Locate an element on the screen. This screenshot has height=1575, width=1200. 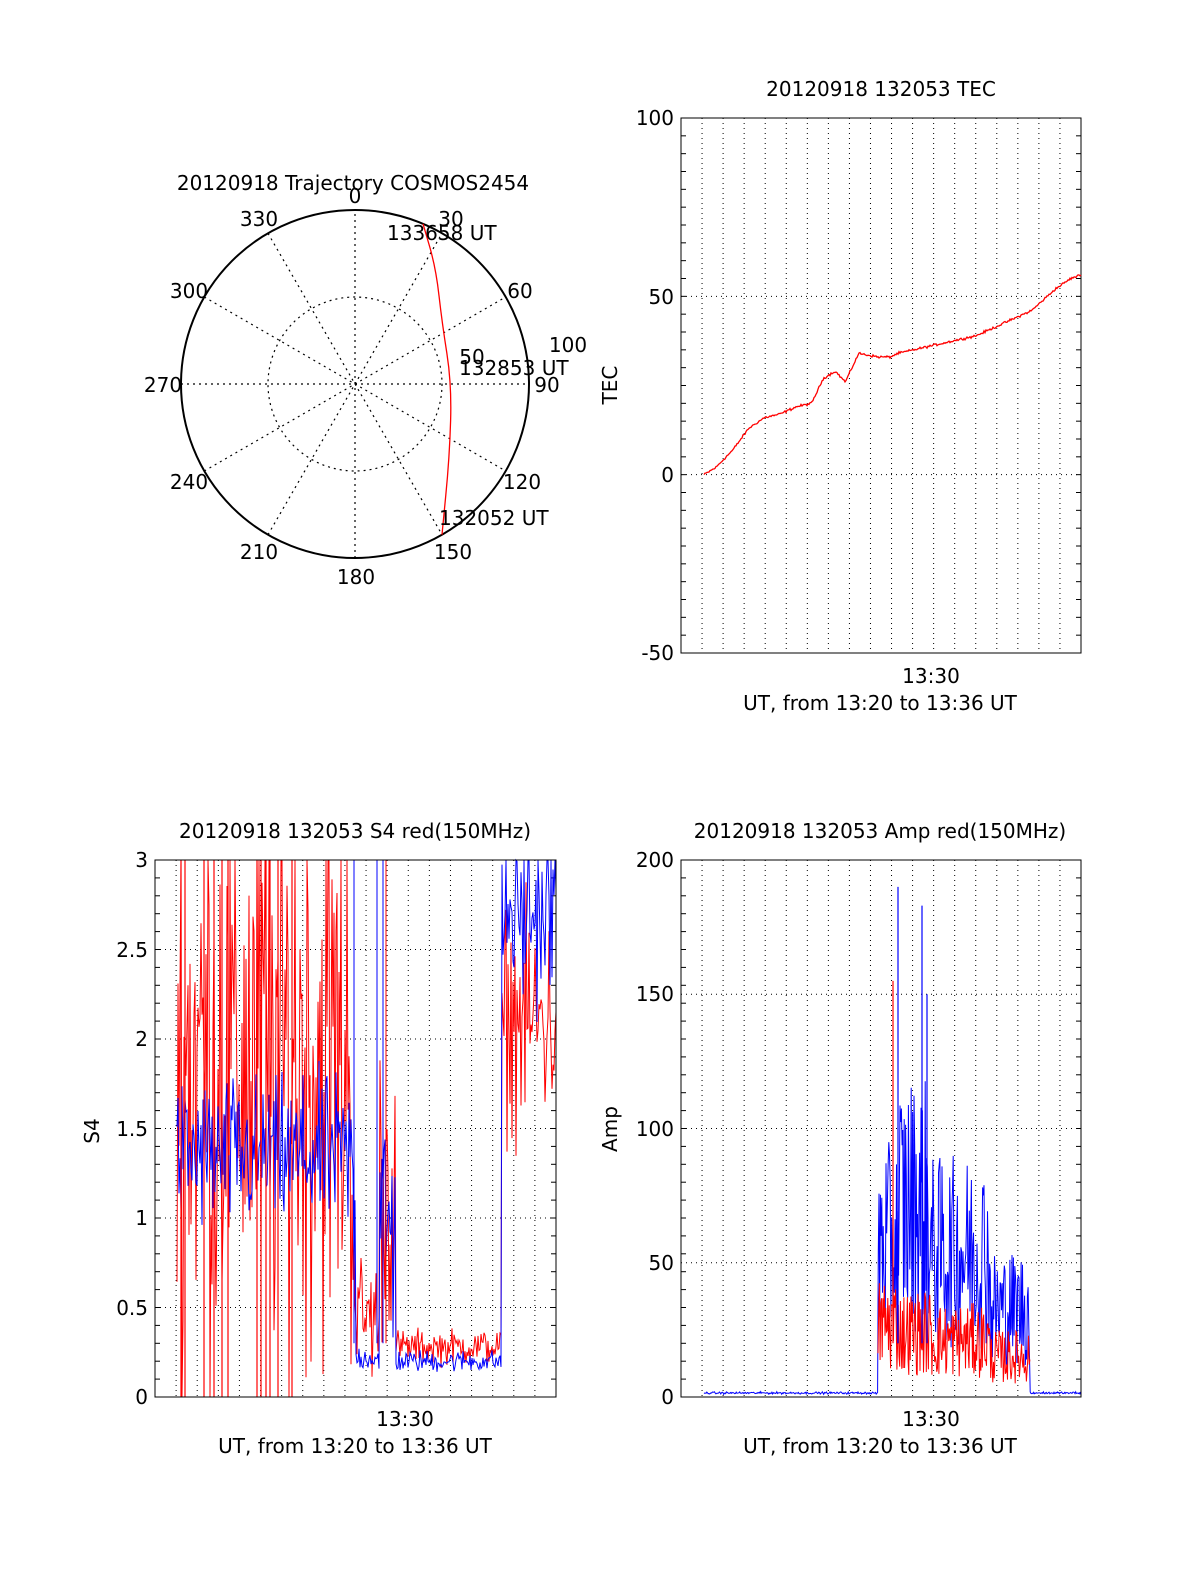
angle-label-180: 180 is located at coordinates (356, 577).